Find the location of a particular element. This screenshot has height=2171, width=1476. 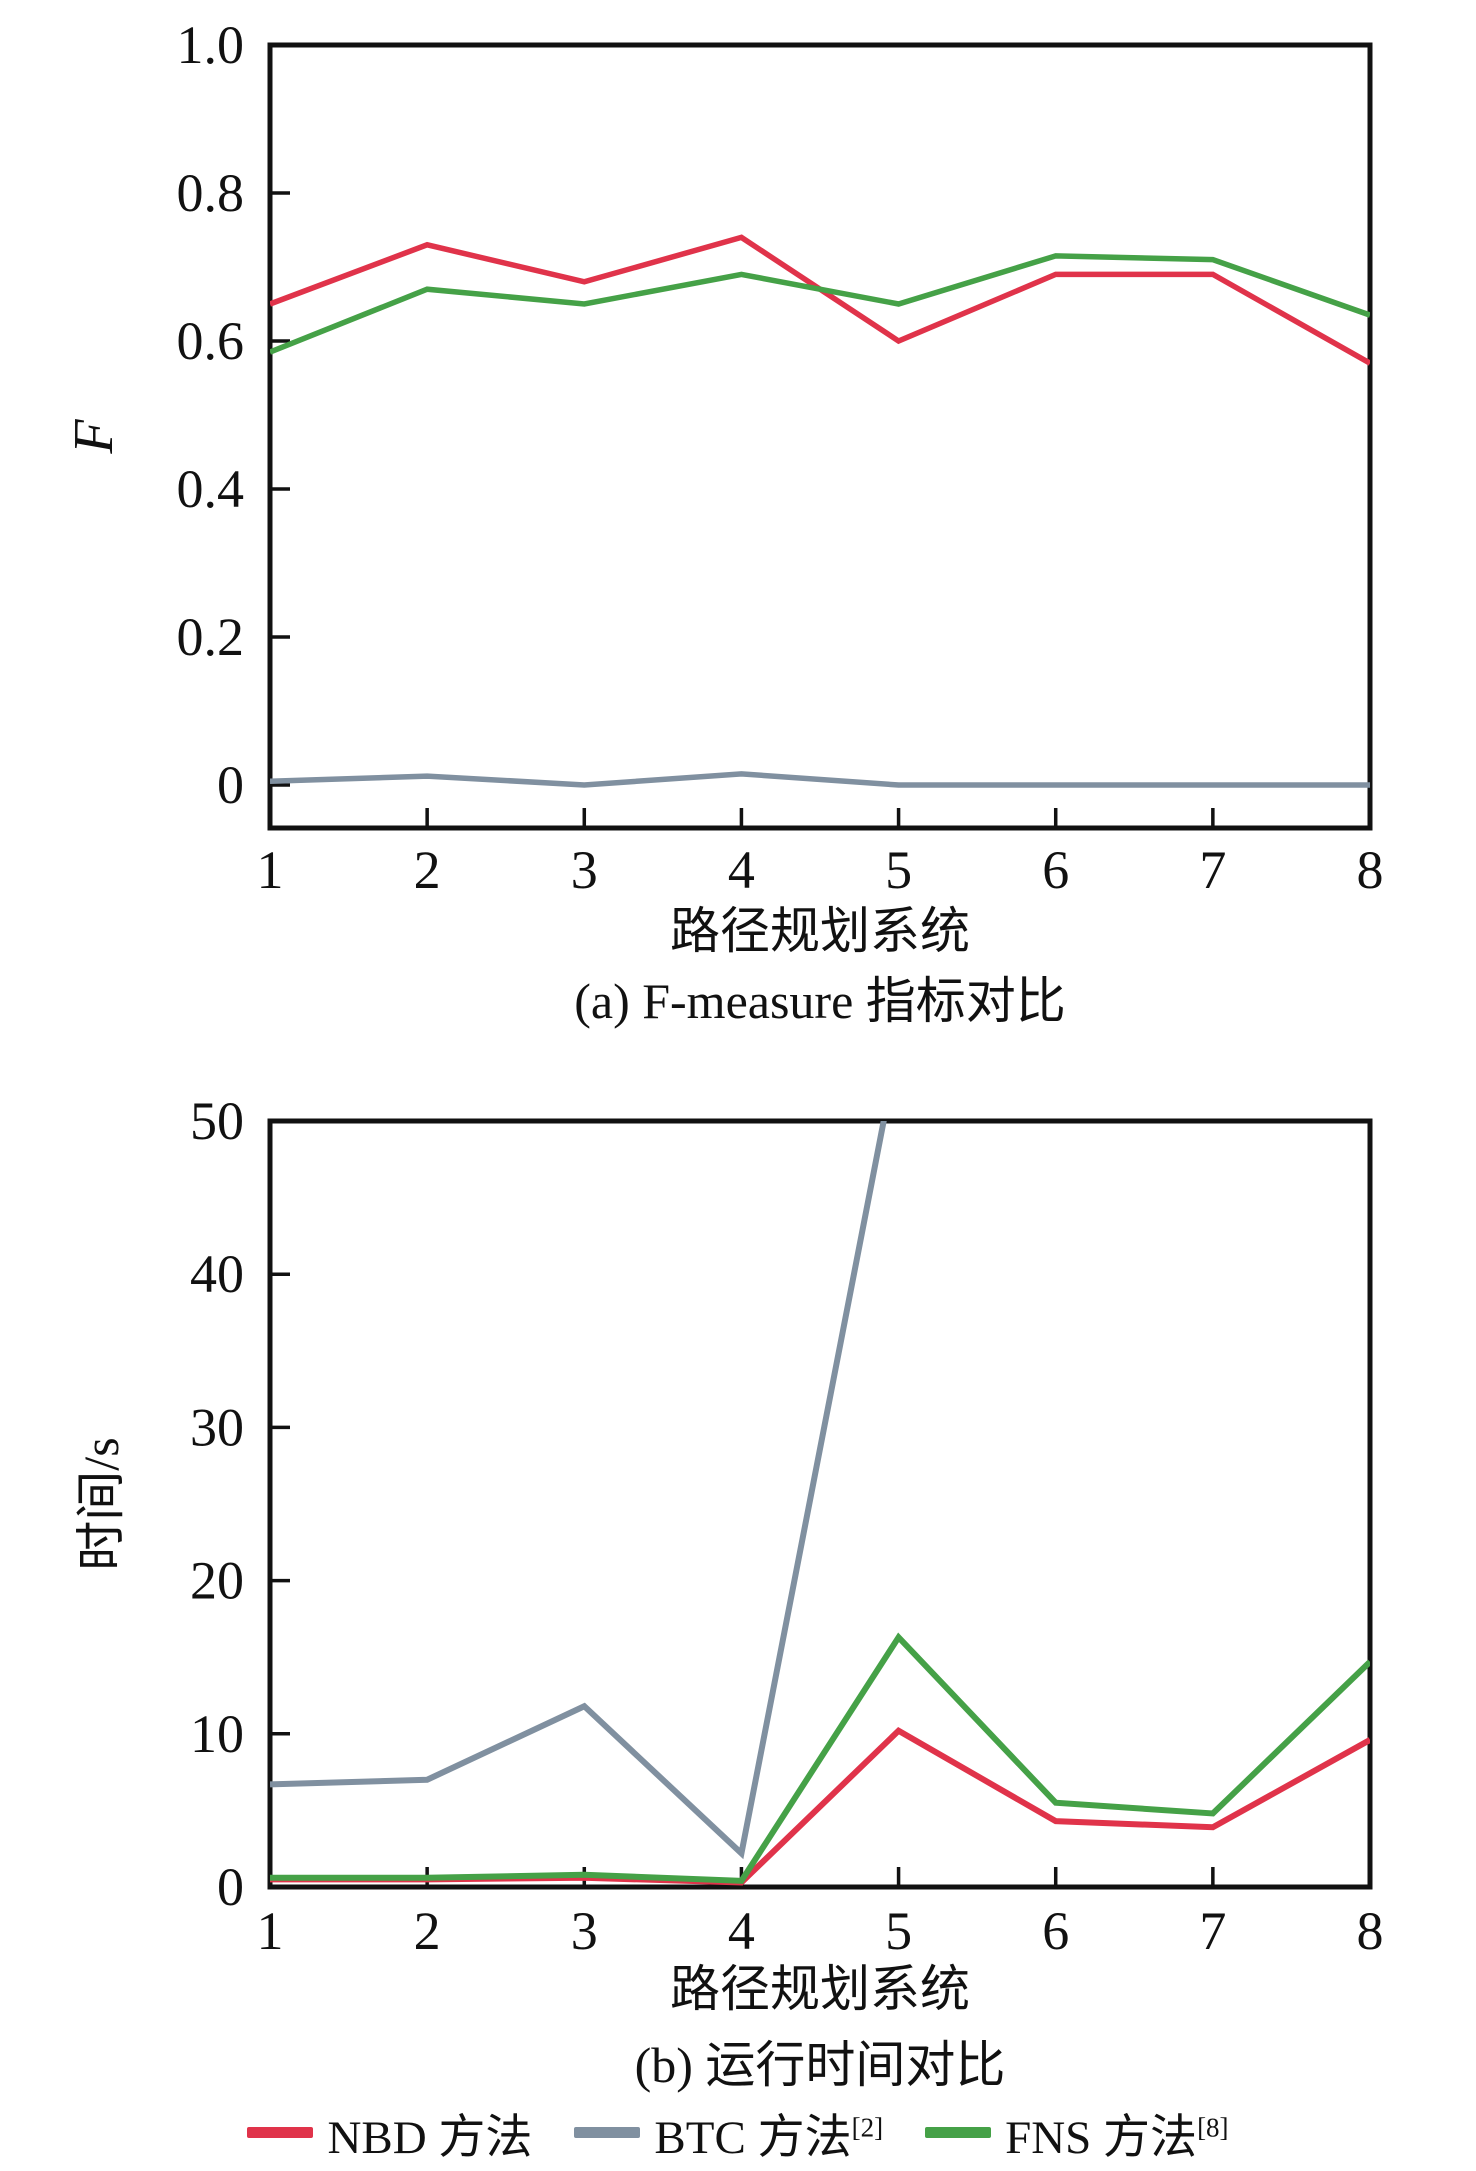

y-tick-label: 30 is located at coordinates (217, 1427).